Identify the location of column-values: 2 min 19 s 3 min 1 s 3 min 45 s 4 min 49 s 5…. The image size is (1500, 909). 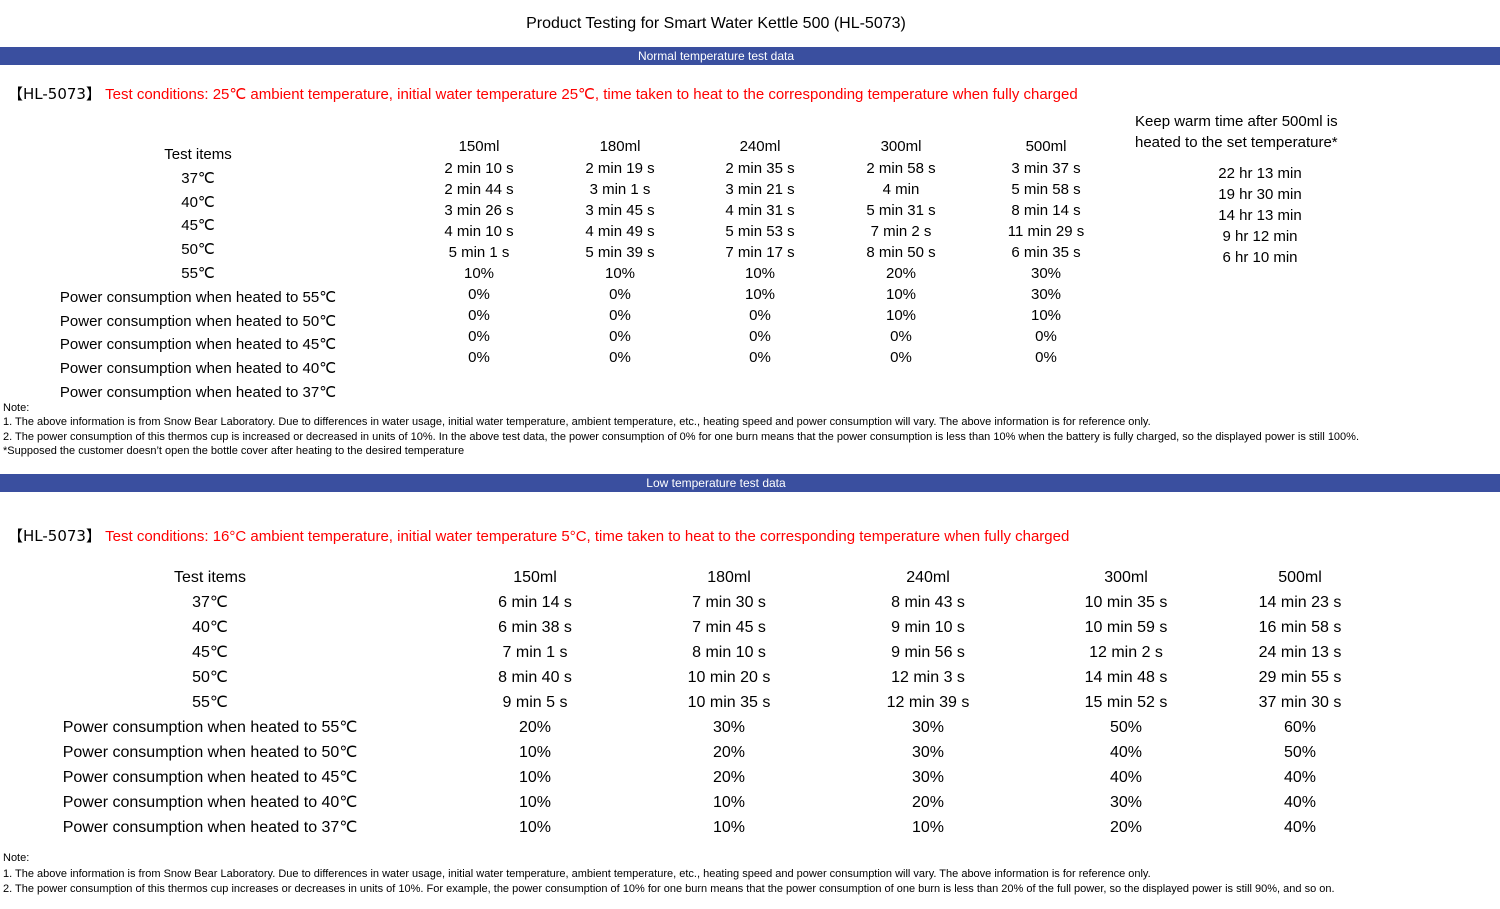
(620, 263).